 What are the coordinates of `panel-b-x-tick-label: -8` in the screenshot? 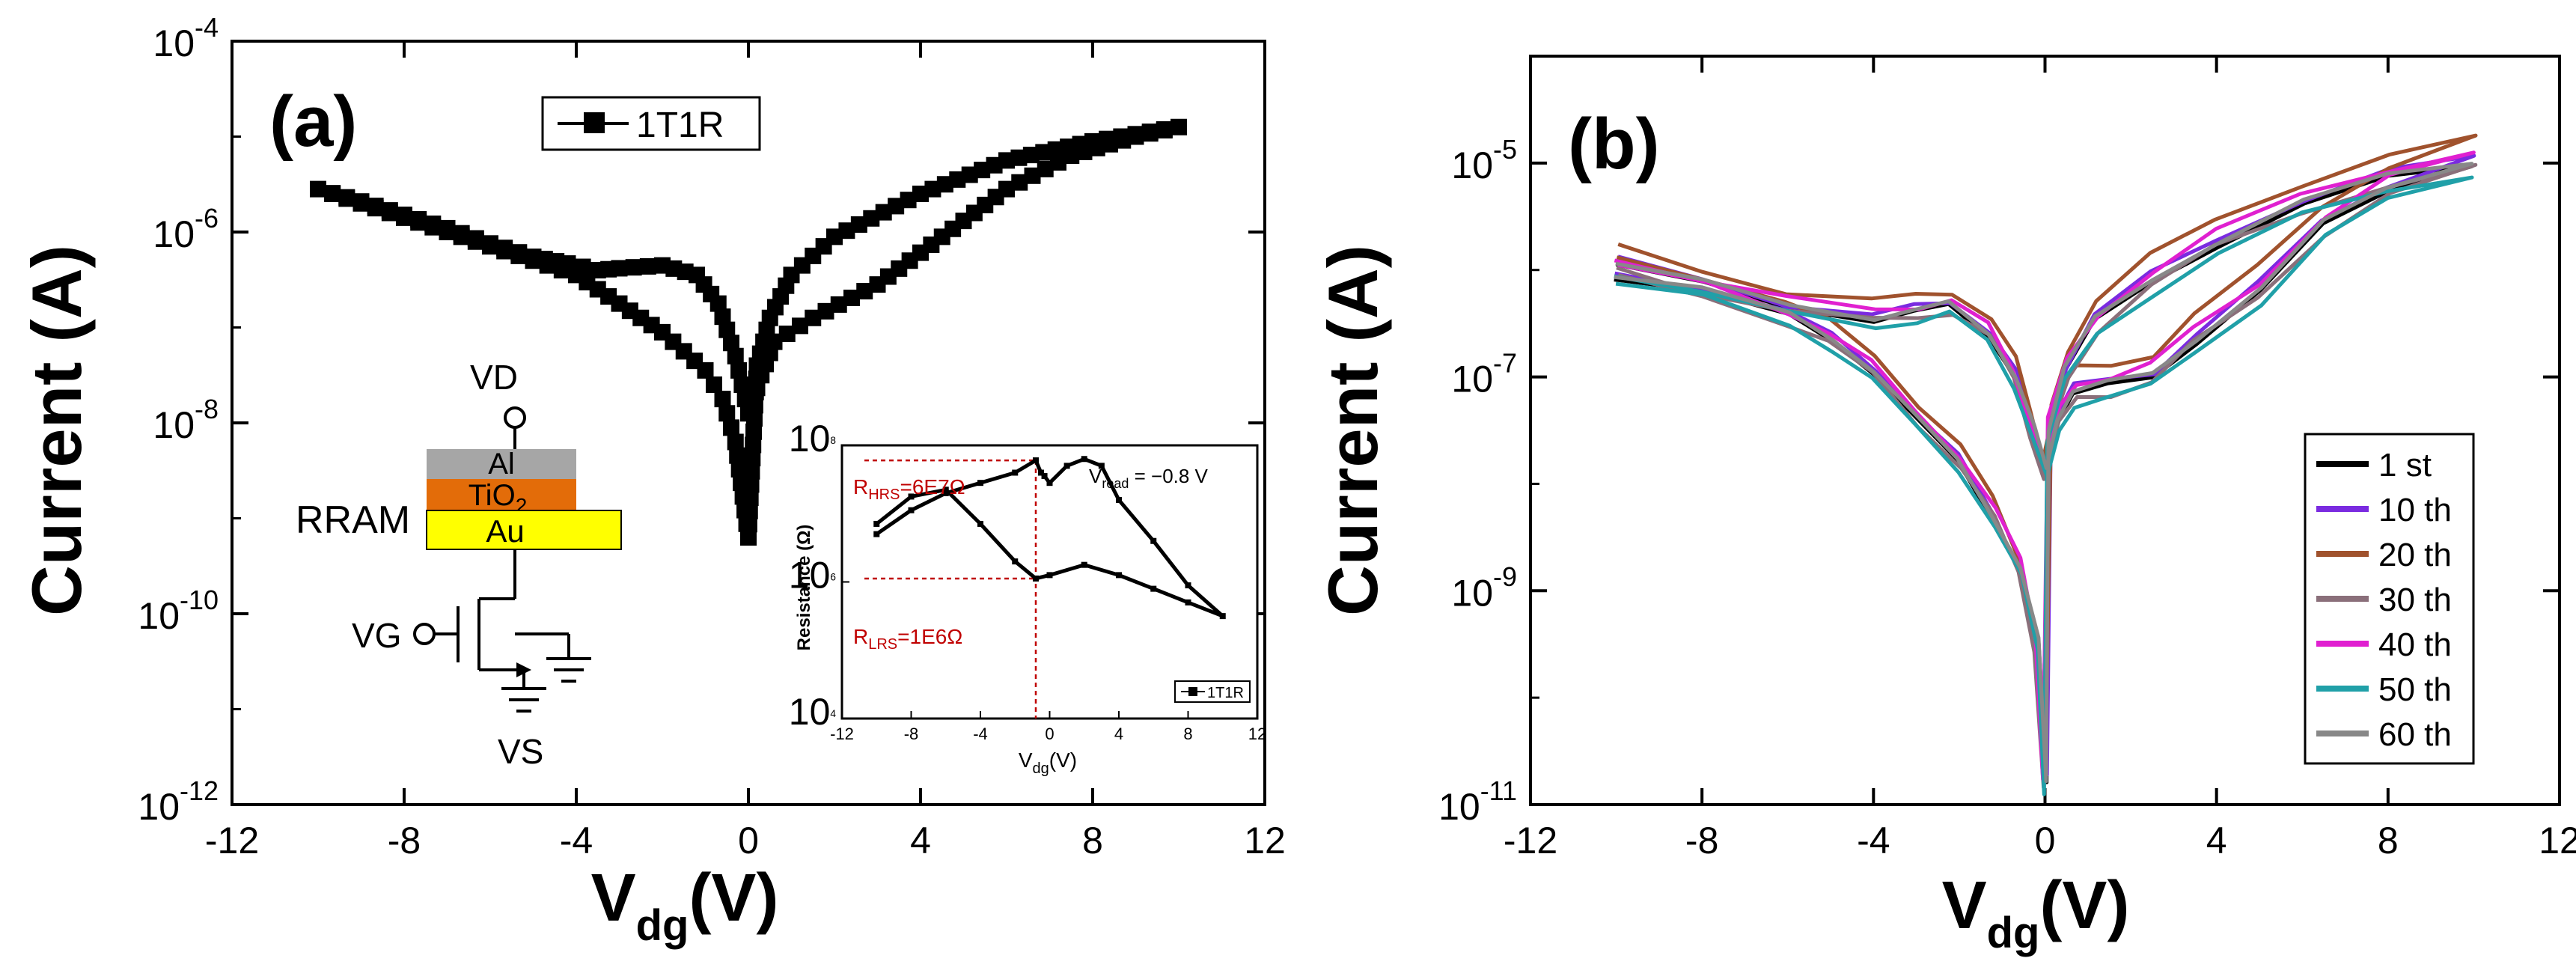 It's located at (1702, 840).